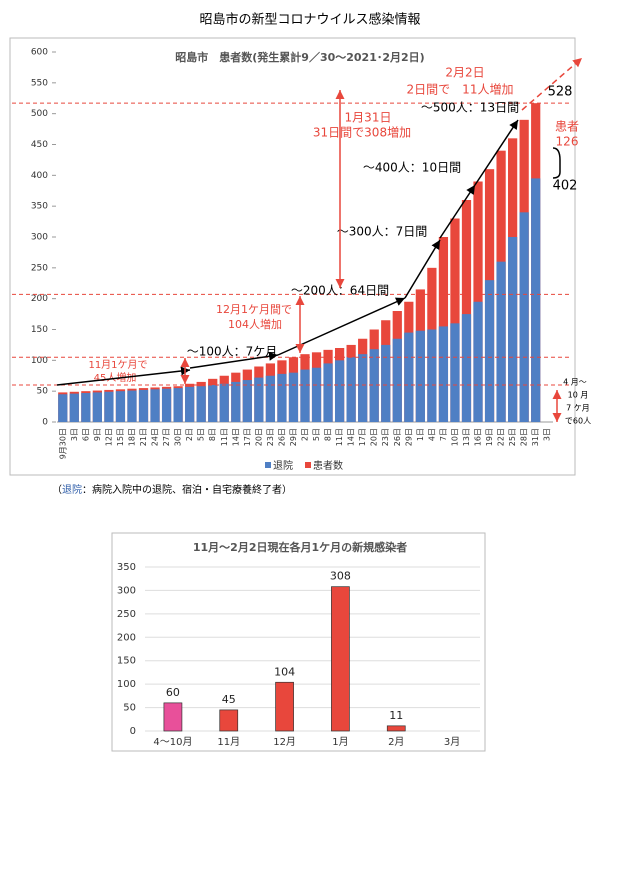 The height and width of the screenshot is (881, 620). I want to click on x-tick-label: 7日, so click(443, 434).